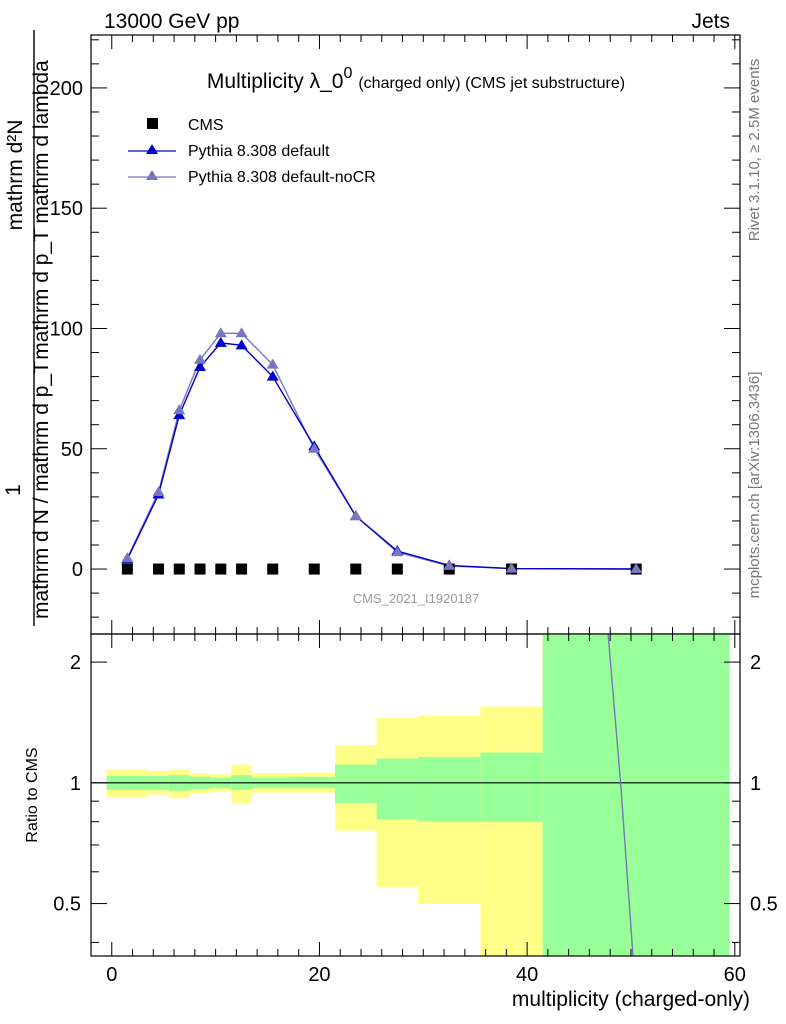 Image resolution: width=786 pixels, height=1024 pixels. Describe the element at coordinates (67, 905) in the screenshot. I see `ratio-y-tick-label: 0.5` at that location.